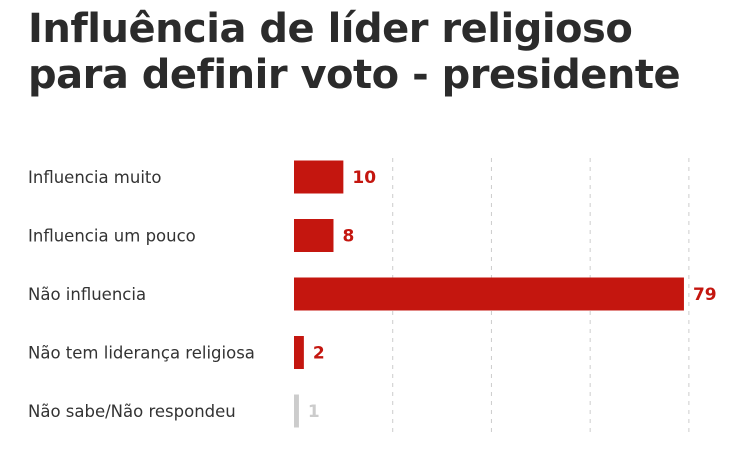 The height and width of the screenshot is (471, 741). What do you see at coordinates (330, 29) in the screenshot?
I see `title-line-1: Influência de líder religioso` at bounding box center [330, 29].